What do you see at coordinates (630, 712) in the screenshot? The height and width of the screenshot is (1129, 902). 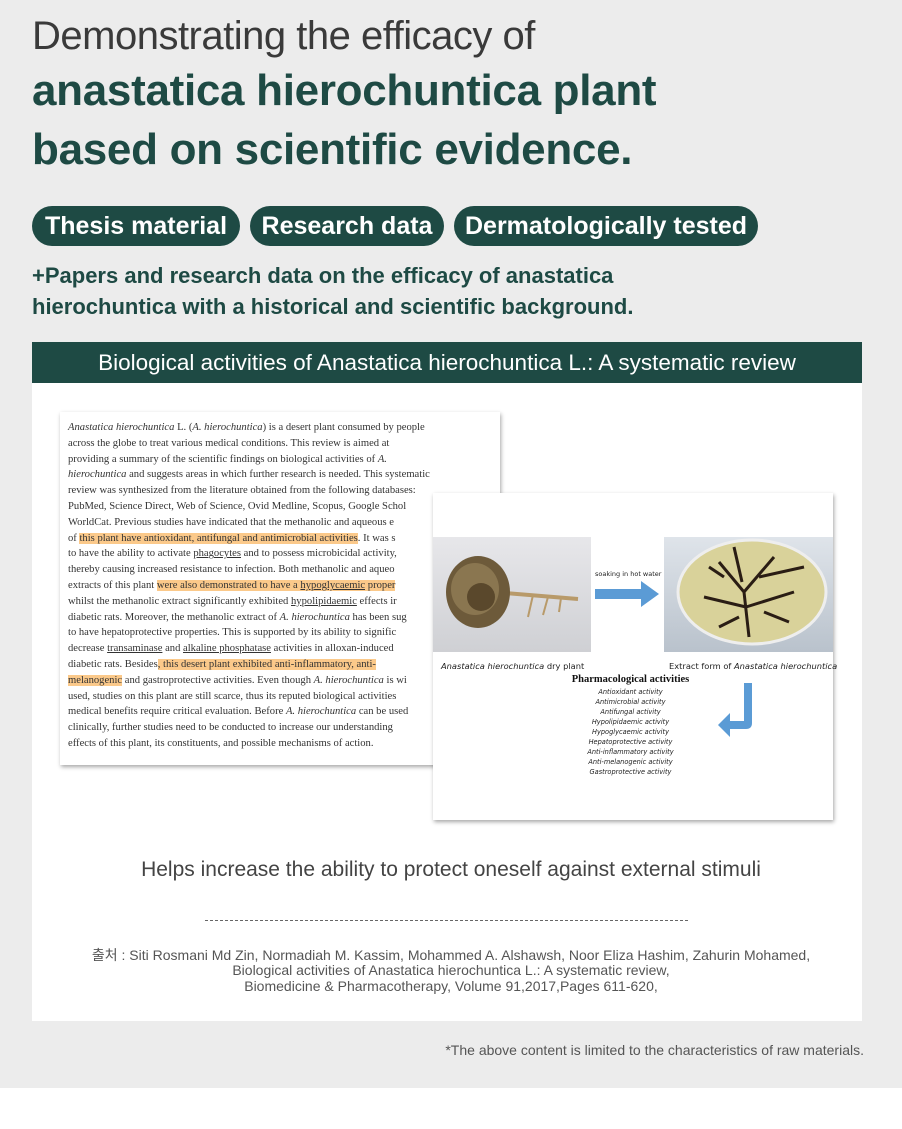 I see `activity-item: Antifungal activity` at bounding box center [630, 712].